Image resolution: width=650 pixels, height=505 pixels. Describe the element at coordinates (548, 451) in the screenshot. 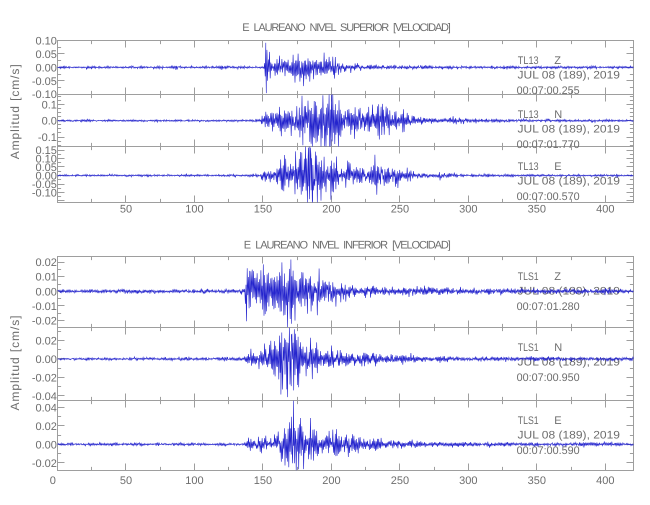

I see `svg-text: 00:07:00.590` at that location.